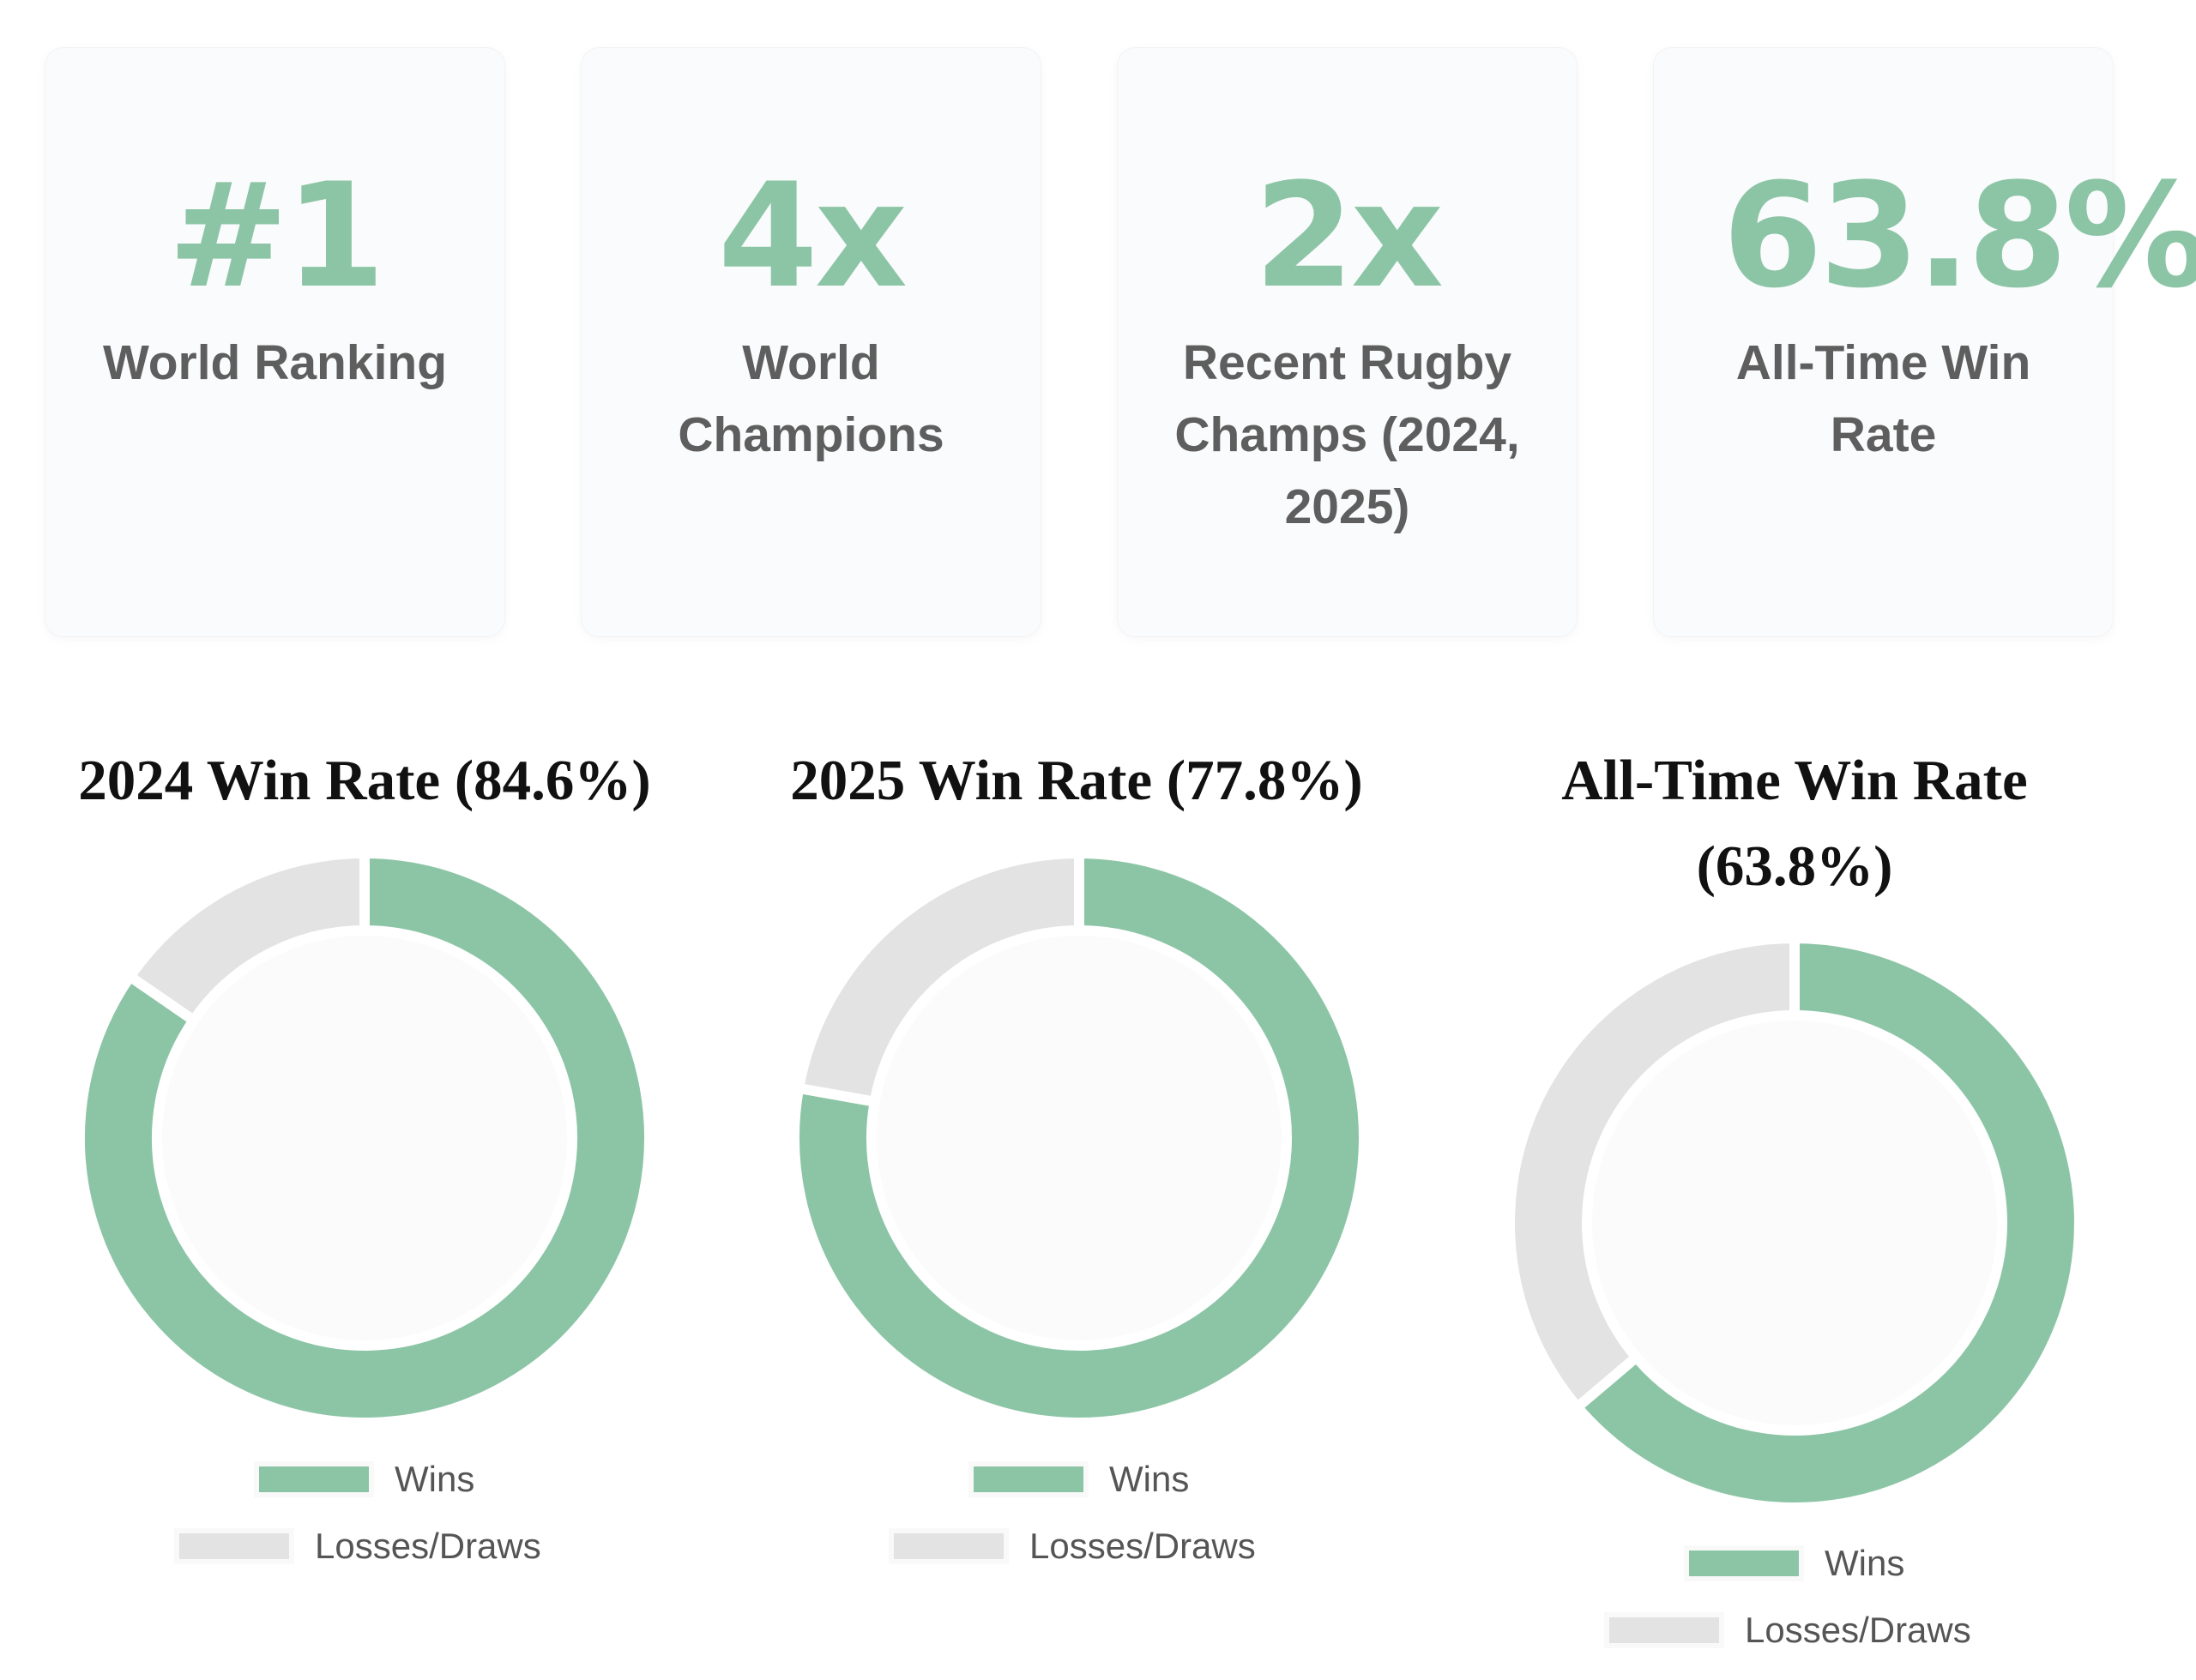 The image size is (2196, 1680). Describe the element at coordinates (811, 398) in the screenshot. I see `stat-label: World Champions` at that location.